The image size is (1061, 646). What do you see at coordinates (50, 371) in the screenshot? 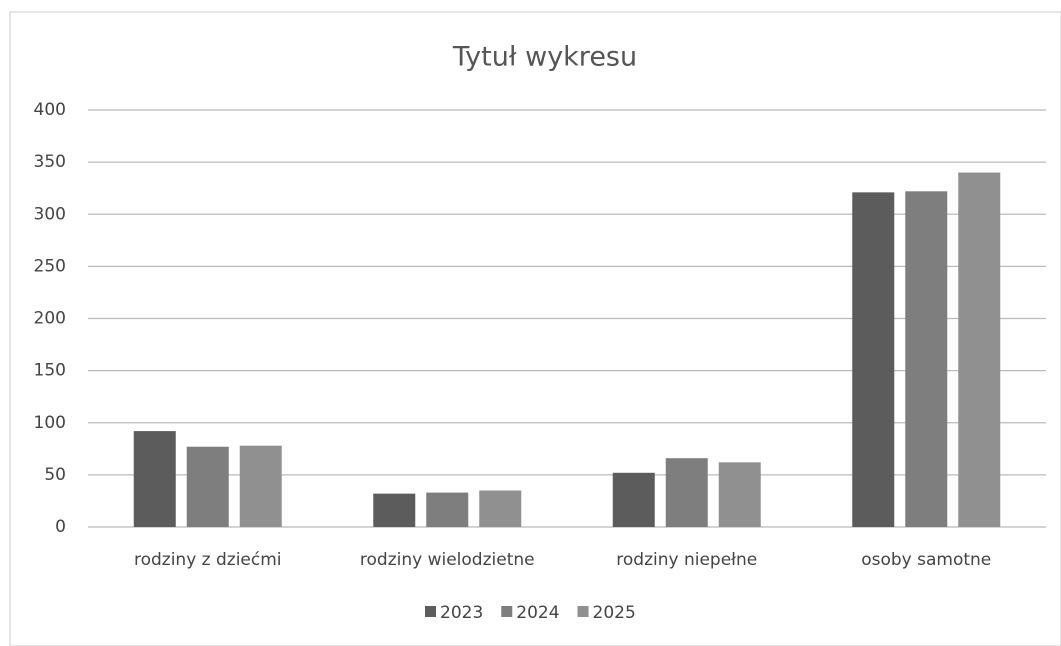
I see `y-tick-label: 150` at bounding box center [50, 371].